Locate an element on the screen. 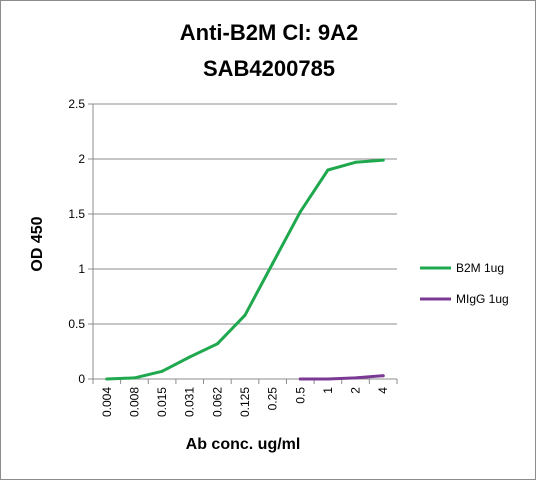  x-tick-label: 4 is located at coordinates (383, 390).